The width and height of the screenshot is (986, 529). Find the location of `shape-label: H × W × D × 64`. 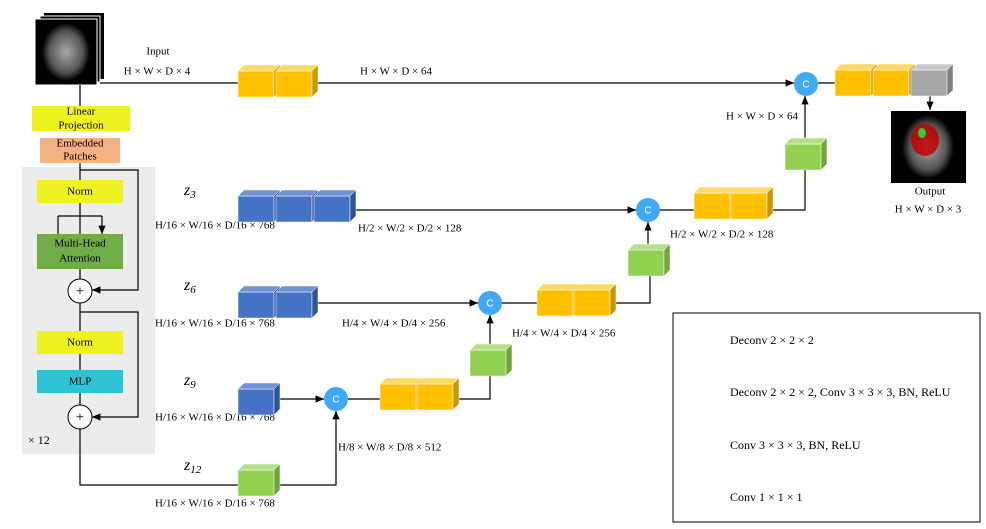

shape-label: H × W × D × 64 is located at coordinates (396, 72).